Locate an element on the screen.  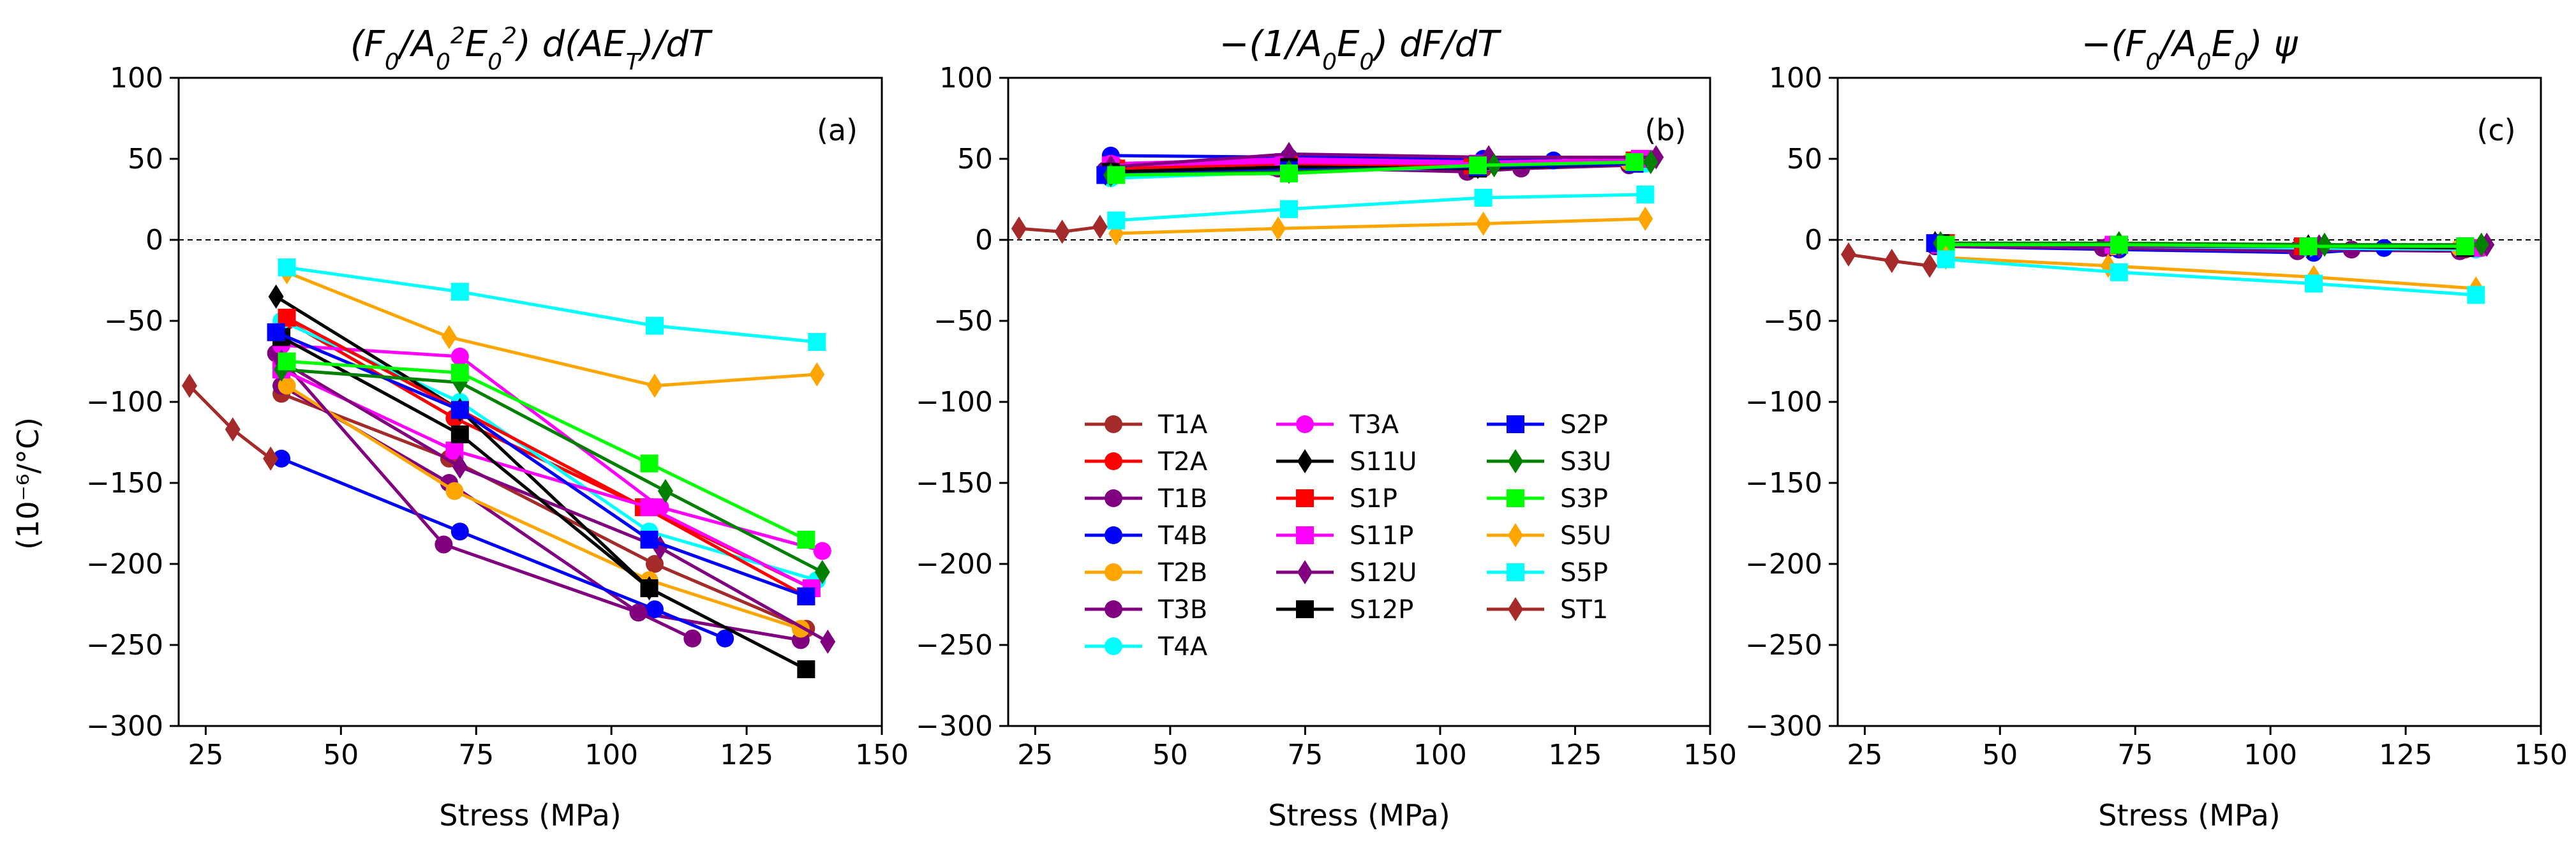
panel-title: (F0/A02E02) d(AET)/dT is located at coordinates (531, 49).